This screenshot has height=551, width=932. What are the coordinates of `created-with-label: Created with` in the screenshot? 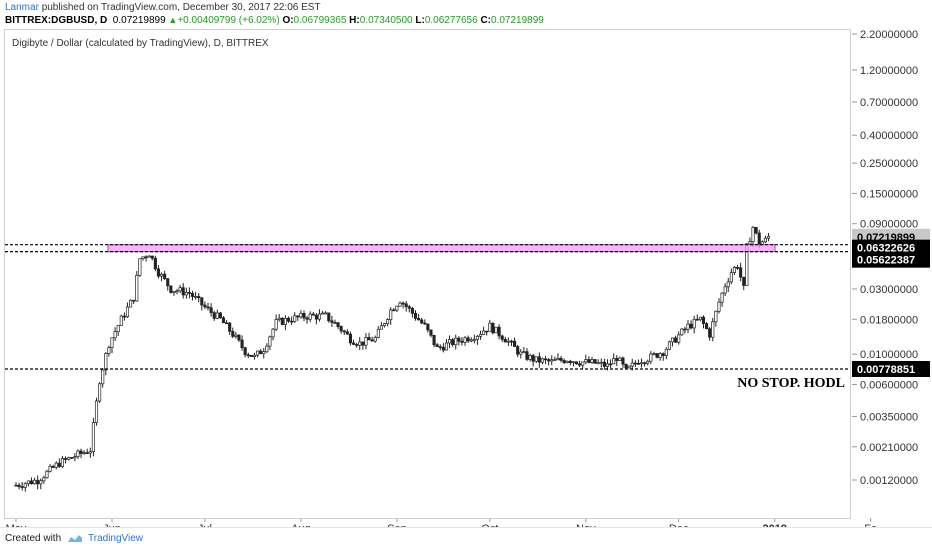 It's located at (33, 538).